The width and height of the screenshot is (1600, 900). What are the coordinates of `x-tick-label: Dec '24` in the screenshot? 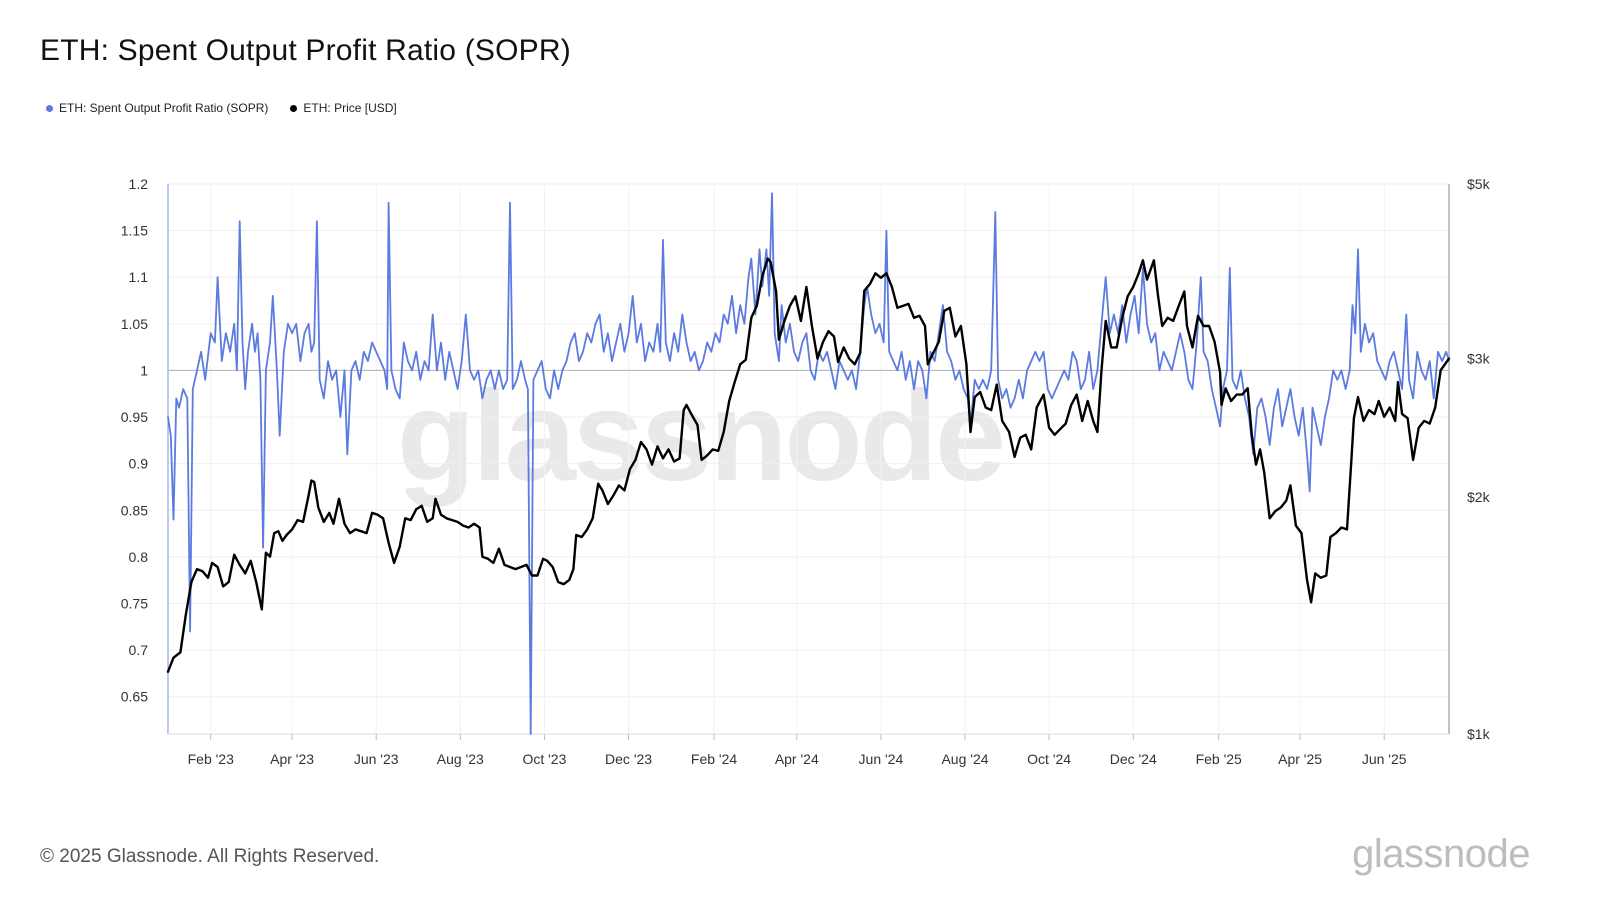 It's located at (1133, 759).